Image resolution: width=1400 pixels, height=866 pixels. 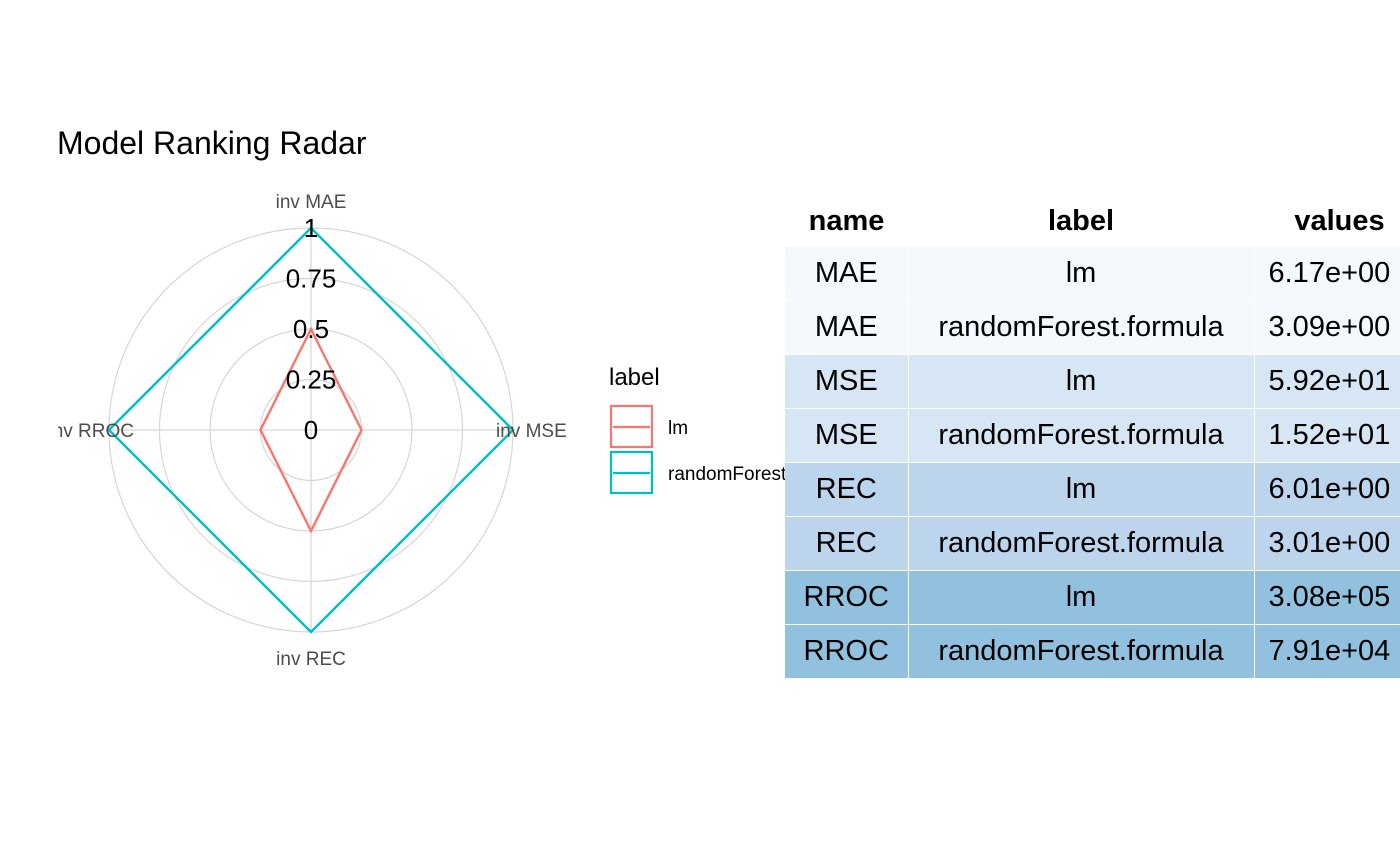 I want to click on legend-entry-1: randomForest.formula, so click(x=726, y=474).